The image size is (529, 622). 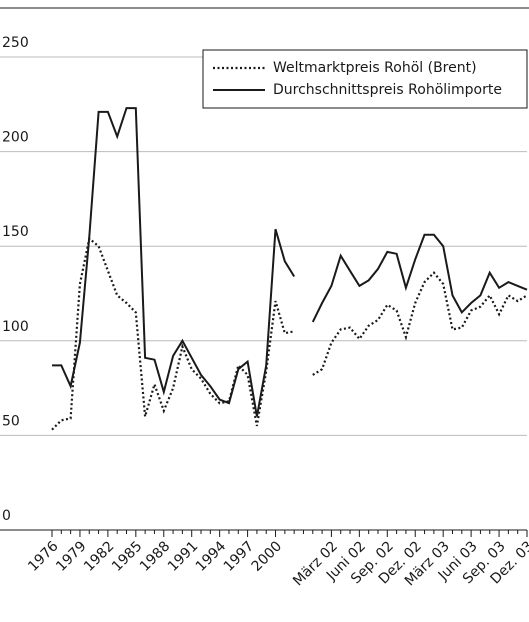 What do you see at coordinates (11, 421) in the screenshot?
I see `y-tick-label: 50` at bounding box center [11, 421].